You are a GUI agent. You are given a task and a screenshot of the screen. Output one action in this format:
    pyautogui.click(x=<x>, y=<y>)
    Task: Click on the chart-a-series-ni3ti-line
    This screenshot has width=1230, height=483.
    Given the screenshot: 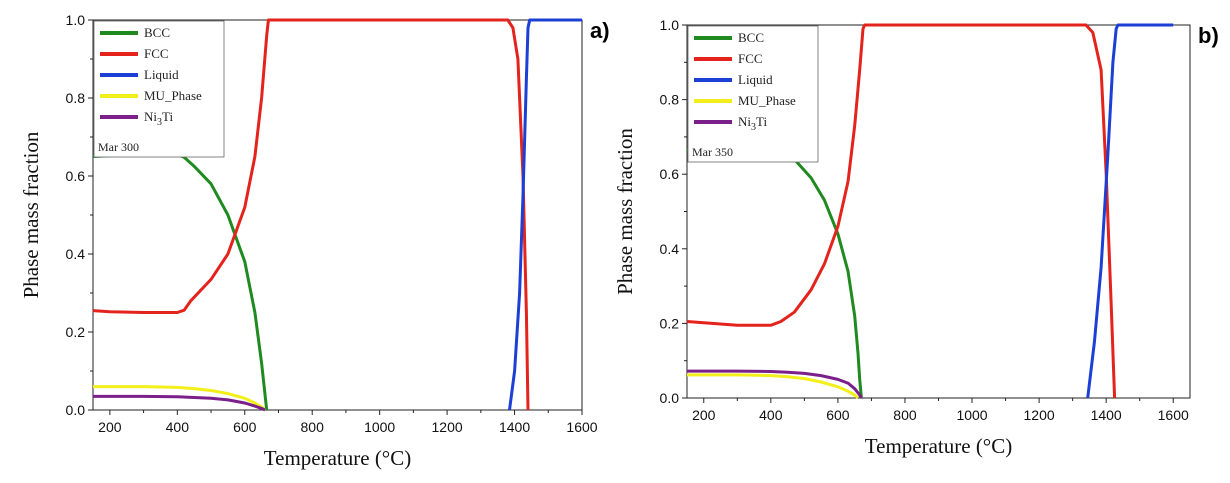 What is the action you would take?
    pyautogui.click(x=179, y=403)
    